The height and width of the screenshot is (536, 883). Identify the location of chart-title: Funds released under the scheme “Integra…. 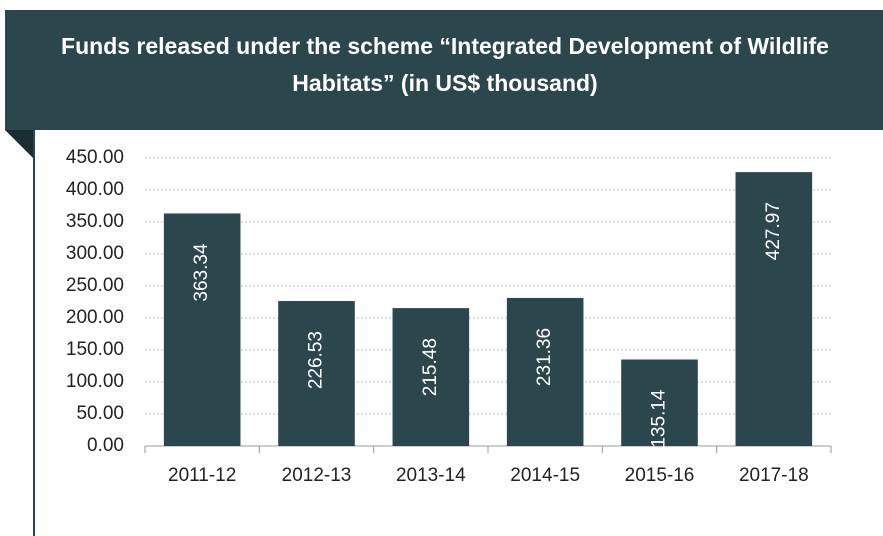
(445, 64).